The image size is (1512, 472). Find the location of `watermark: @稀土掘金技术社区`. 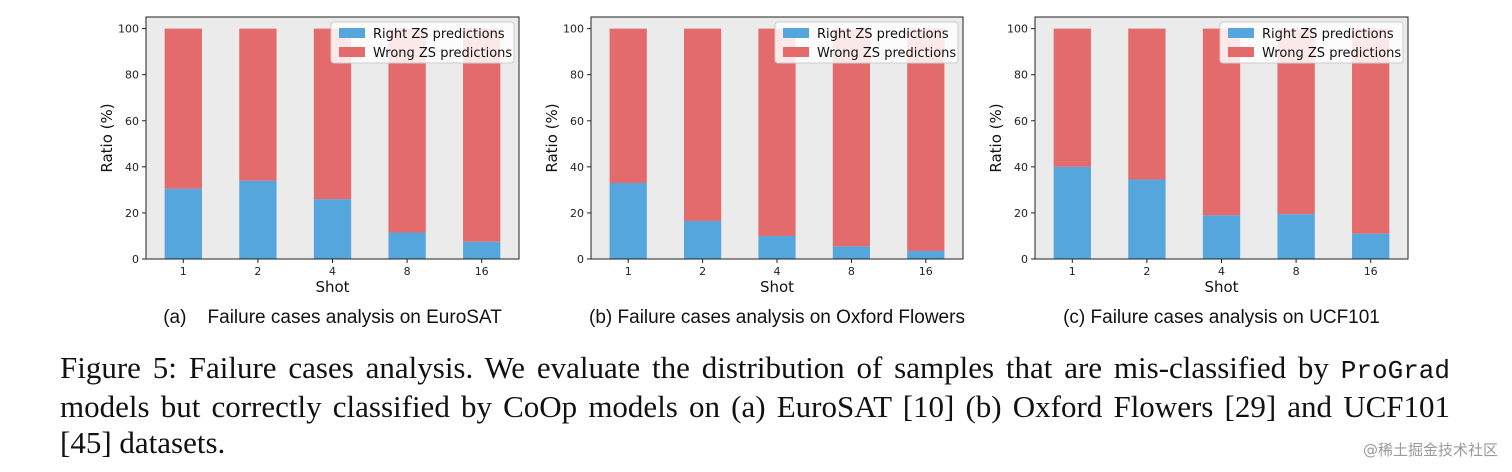

watermark: @稀土掘金技术社区 is located at coordinates (1430, 450).